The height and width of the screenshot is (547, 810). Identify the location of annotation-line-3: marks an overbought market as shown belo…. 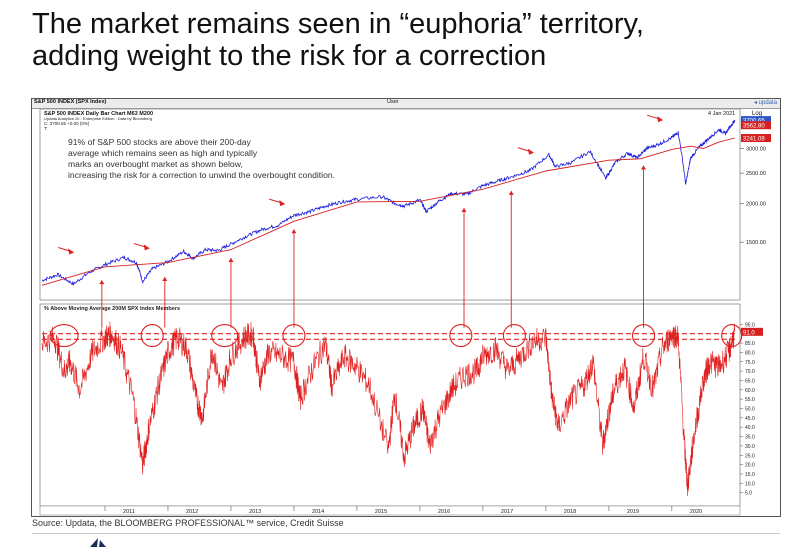
(155, 164).